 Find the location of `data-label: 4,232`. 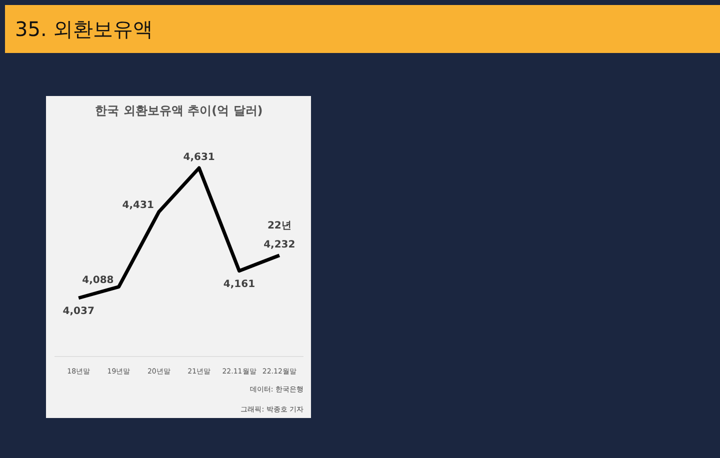

data-label: 4,232 is located at coordinates (280, 244).